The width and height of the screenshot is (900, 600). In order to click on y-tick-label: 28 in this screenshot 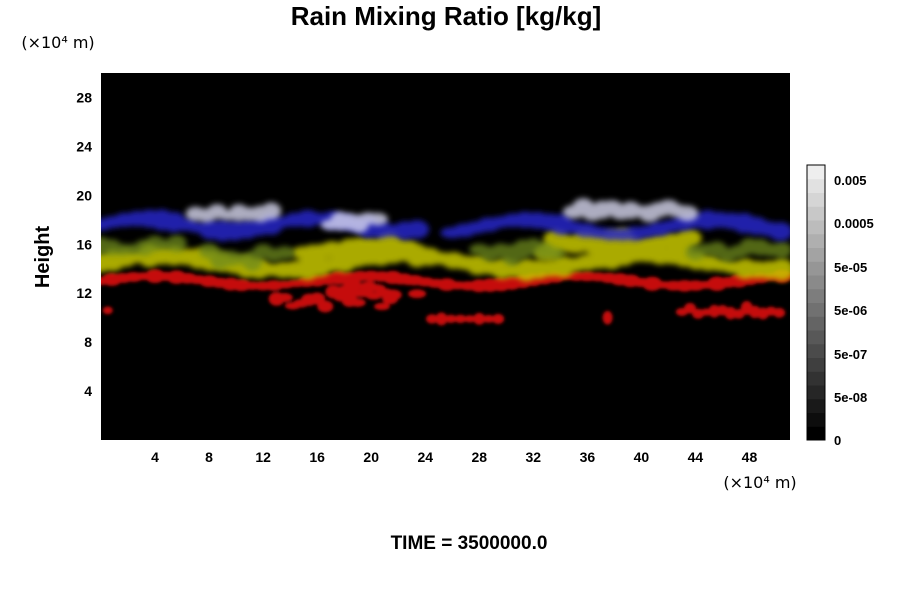, I will do `click(84, 97)`.